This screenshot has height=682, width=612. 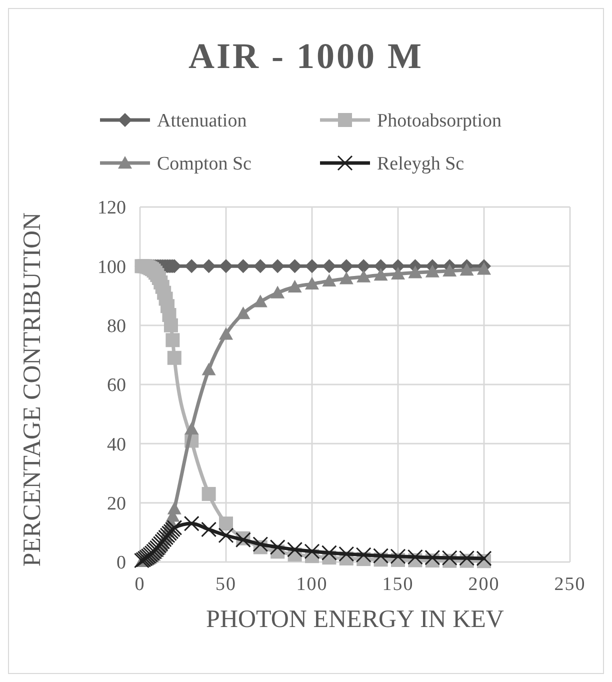 What do you see at coordinates (204, 164) in the screenshot?
I see `legend-label: Compton Sc` at bounding box center [204, 164].